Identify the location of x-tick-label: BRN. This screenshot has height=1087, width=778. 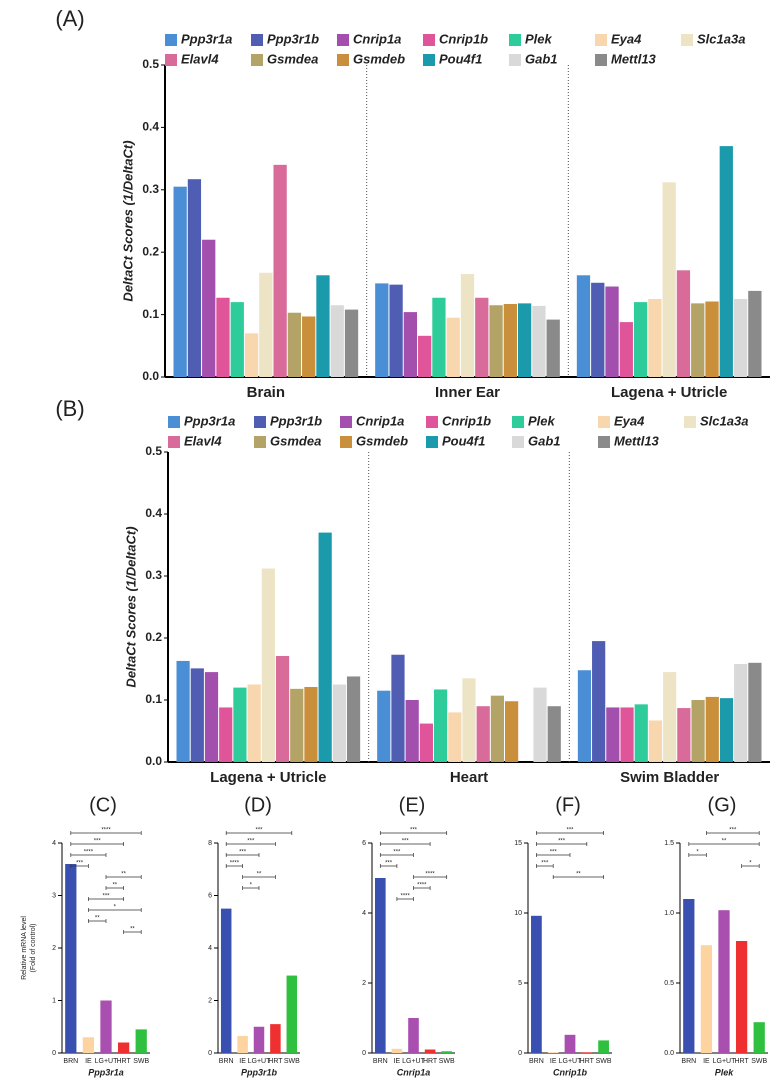
(226, 1061).